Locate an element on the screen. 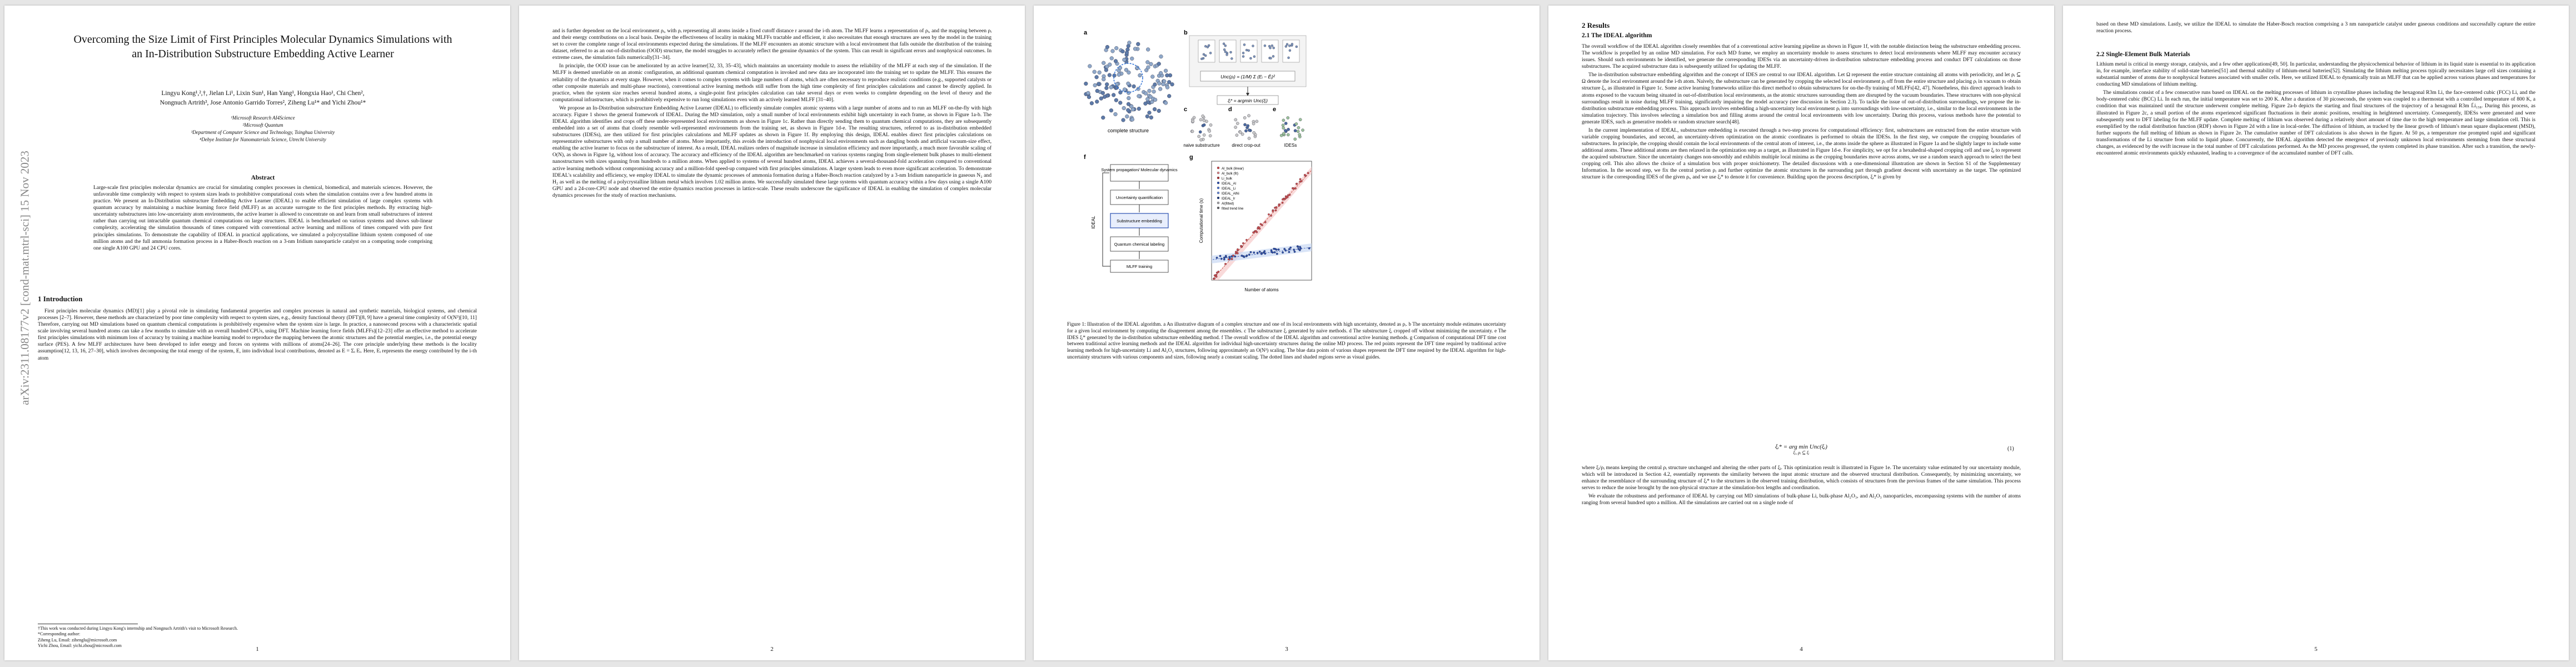  section-introduction-heading: 1 Introduction is located at coordinates (60, 299).